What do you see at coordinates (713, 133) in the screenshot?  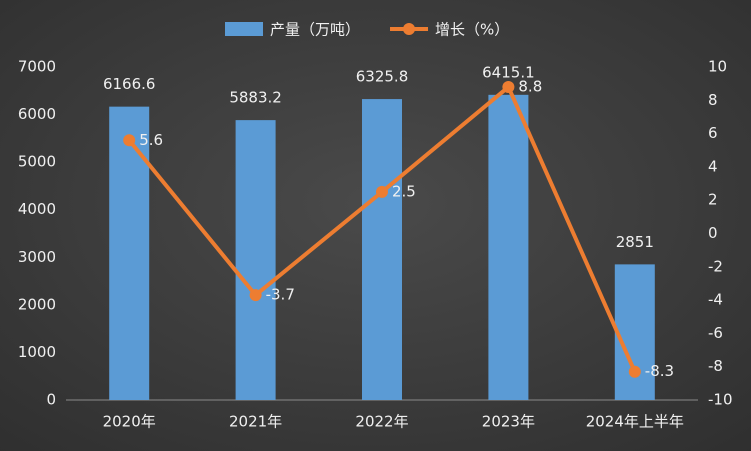 I see `y2-tick-label: 6` at bounding box center [713, 133].